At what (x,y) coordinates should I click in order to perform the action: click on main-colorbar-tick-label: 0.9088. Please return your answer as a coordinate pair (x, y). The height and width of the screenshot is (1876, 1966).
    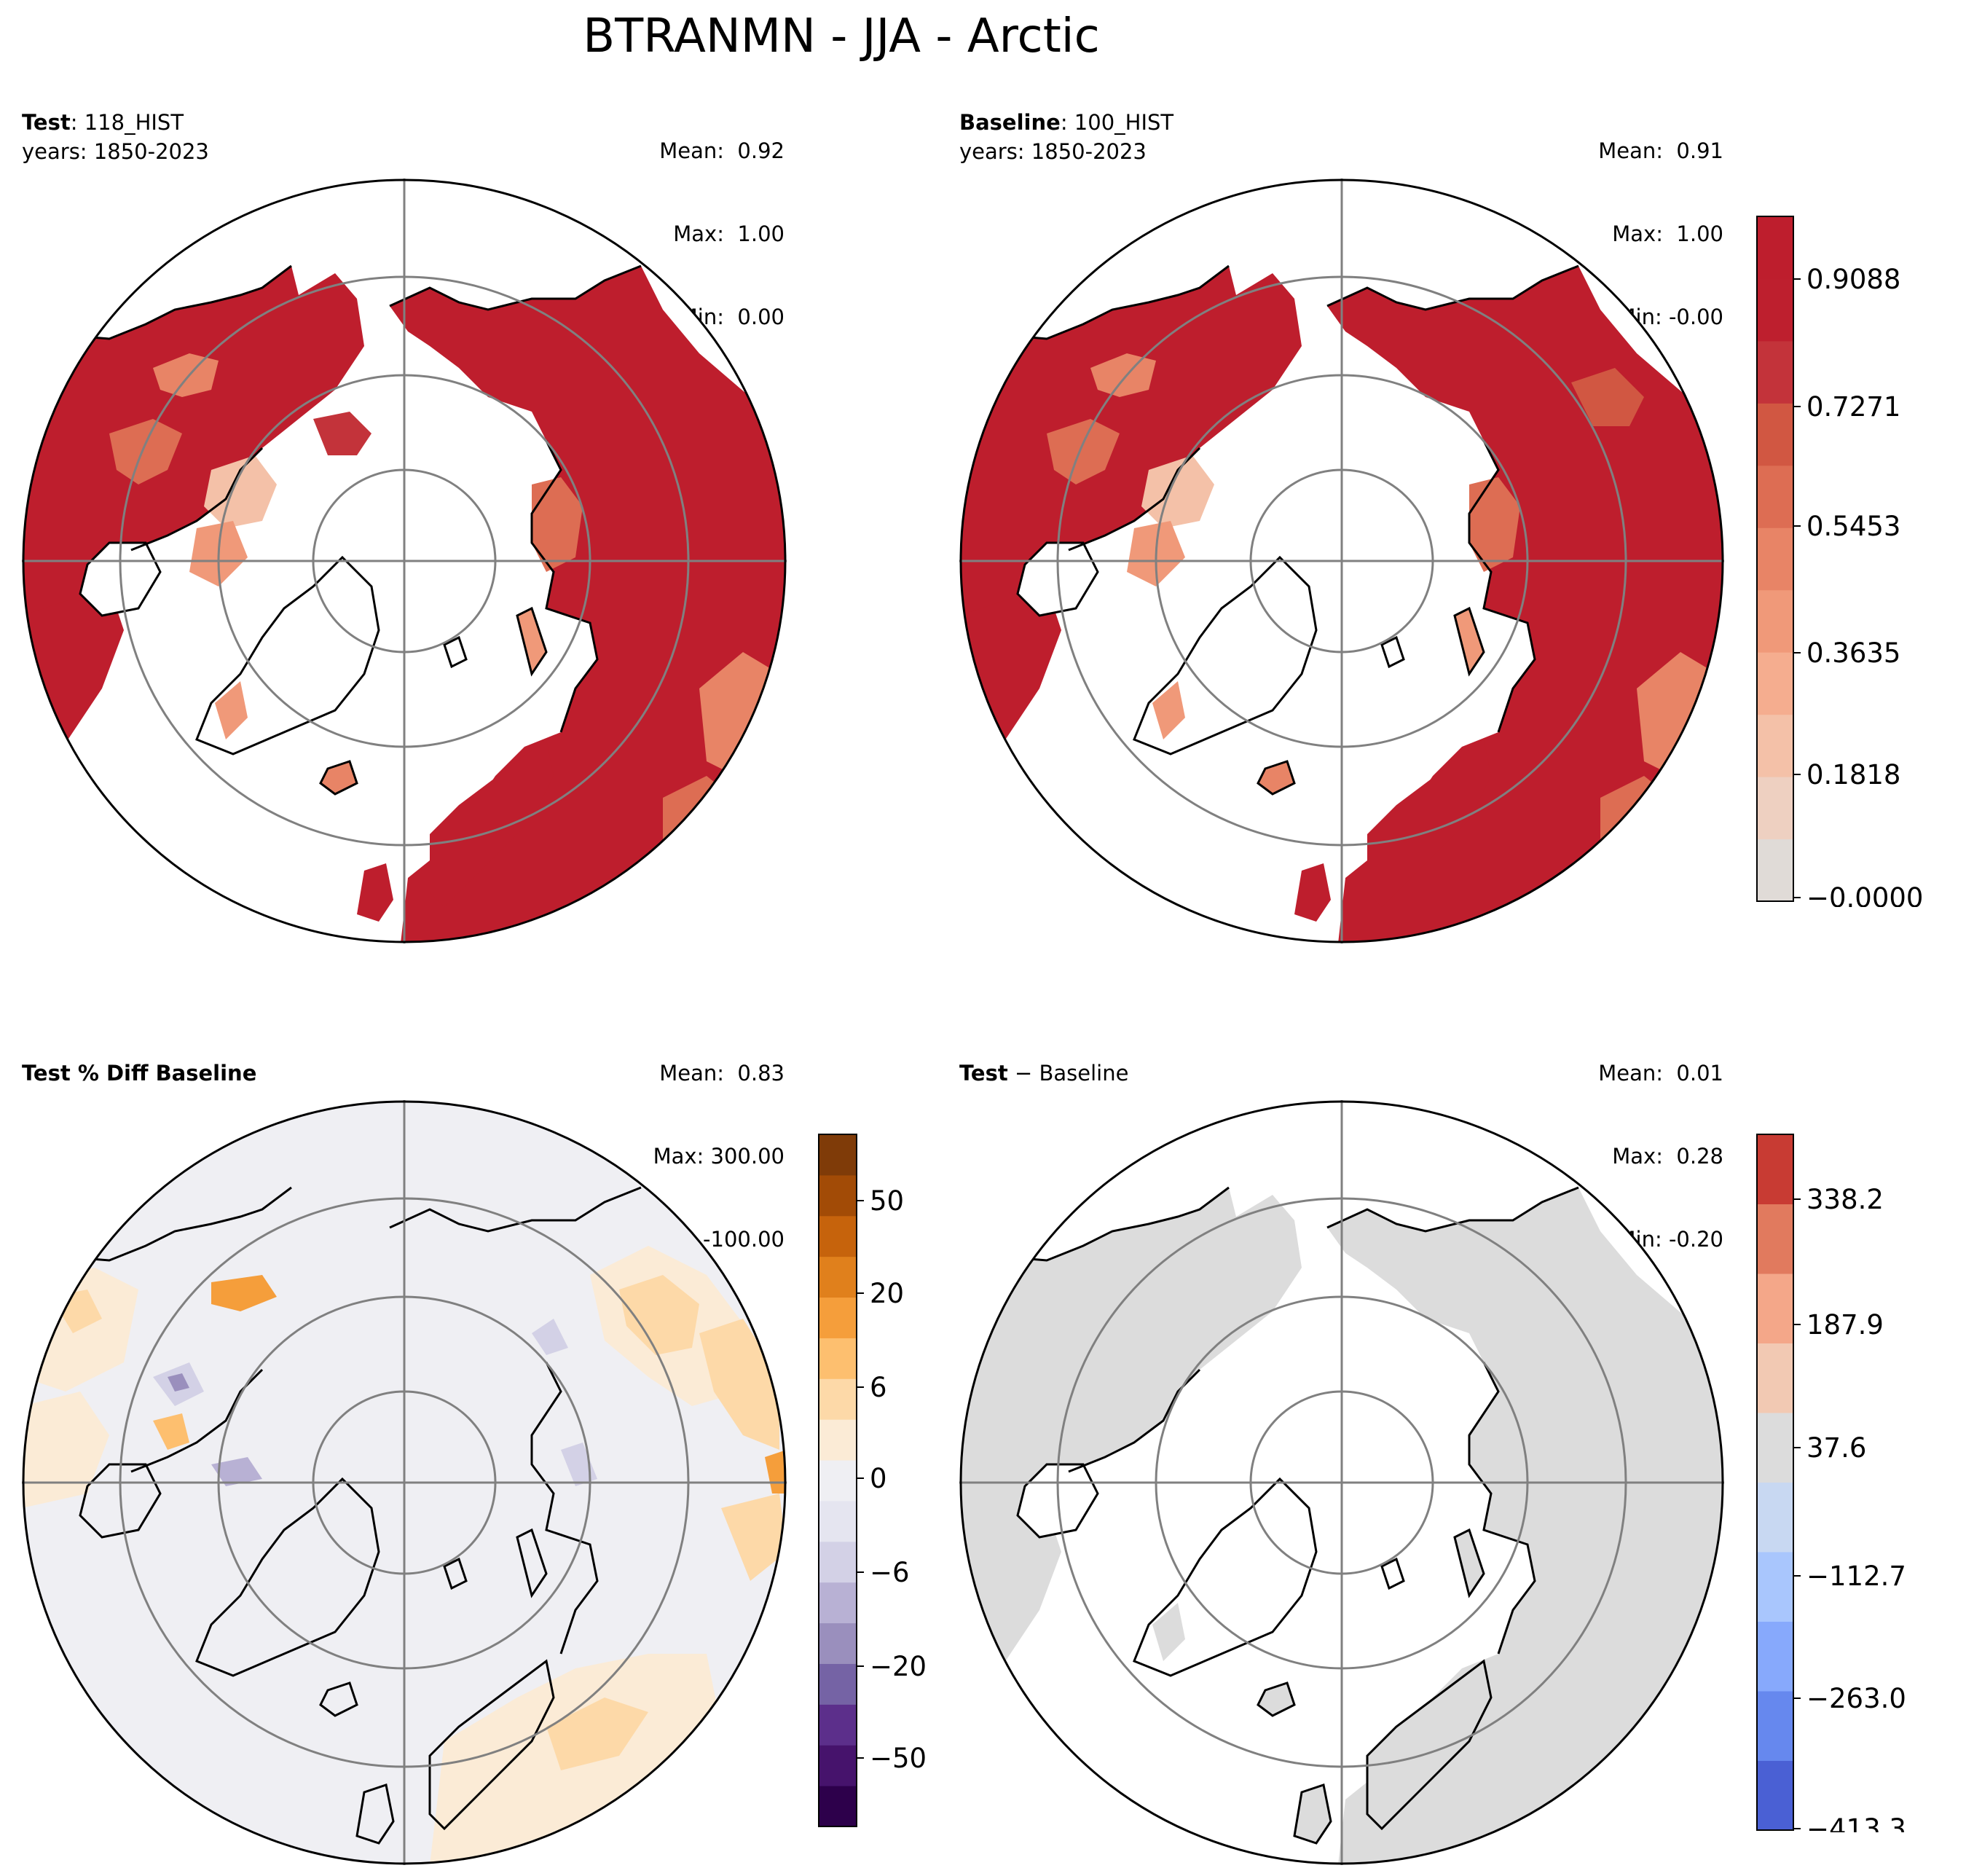
    Looking at the image, I should click on (1853, 279).